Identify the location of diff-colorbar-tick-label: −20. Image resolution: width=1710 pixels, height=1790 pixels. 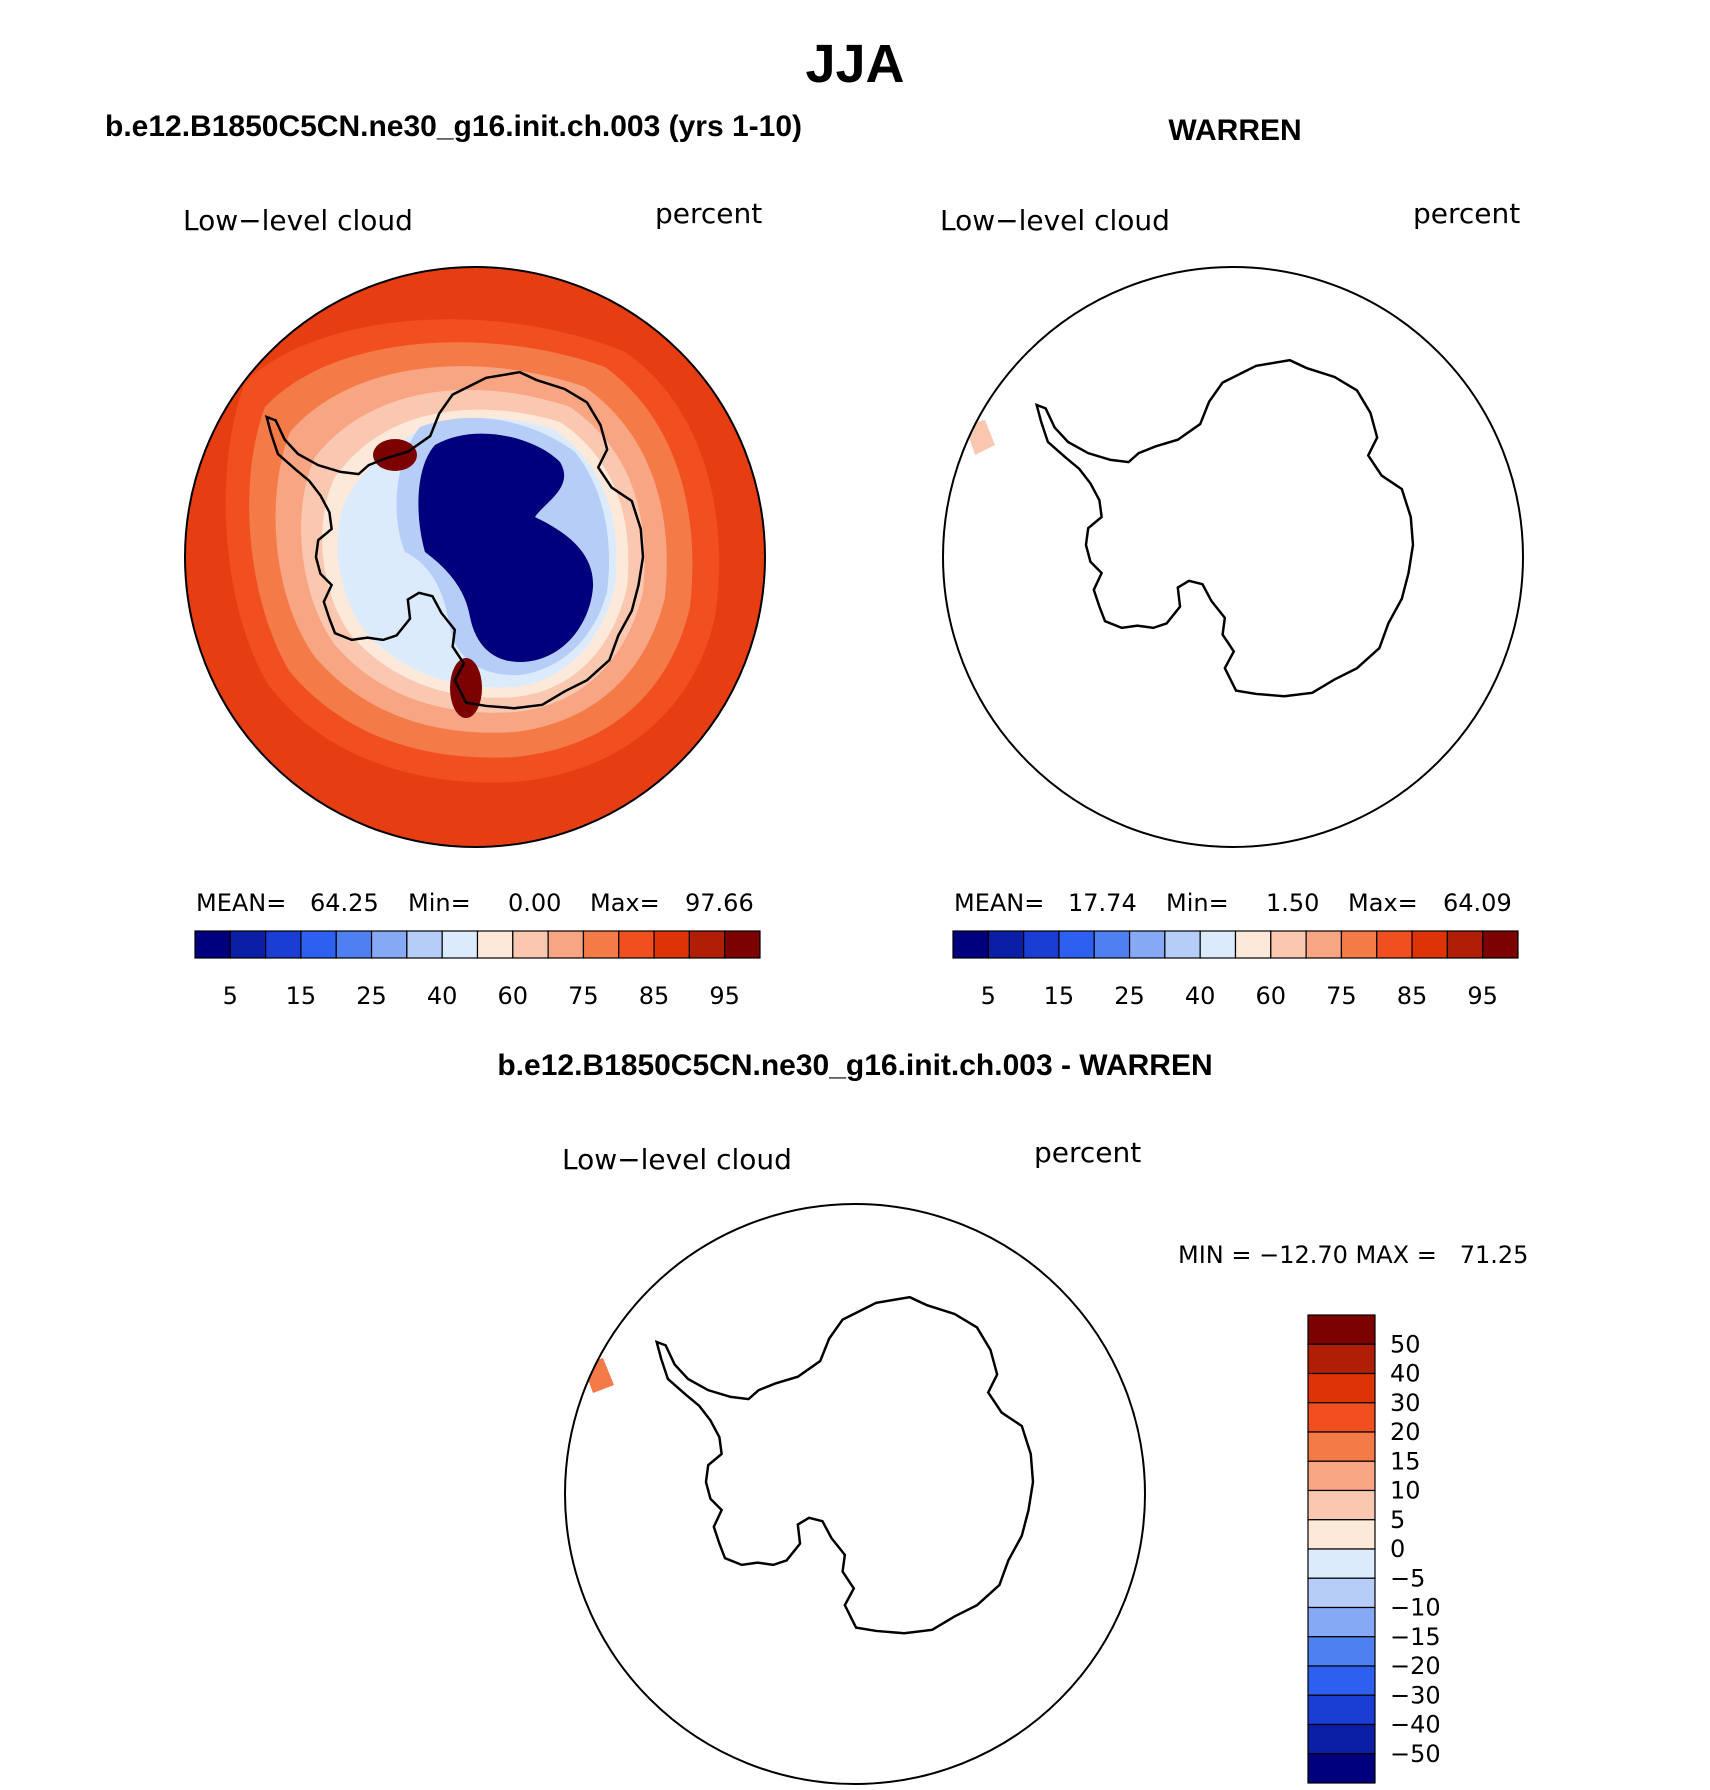
(1415, 1666).